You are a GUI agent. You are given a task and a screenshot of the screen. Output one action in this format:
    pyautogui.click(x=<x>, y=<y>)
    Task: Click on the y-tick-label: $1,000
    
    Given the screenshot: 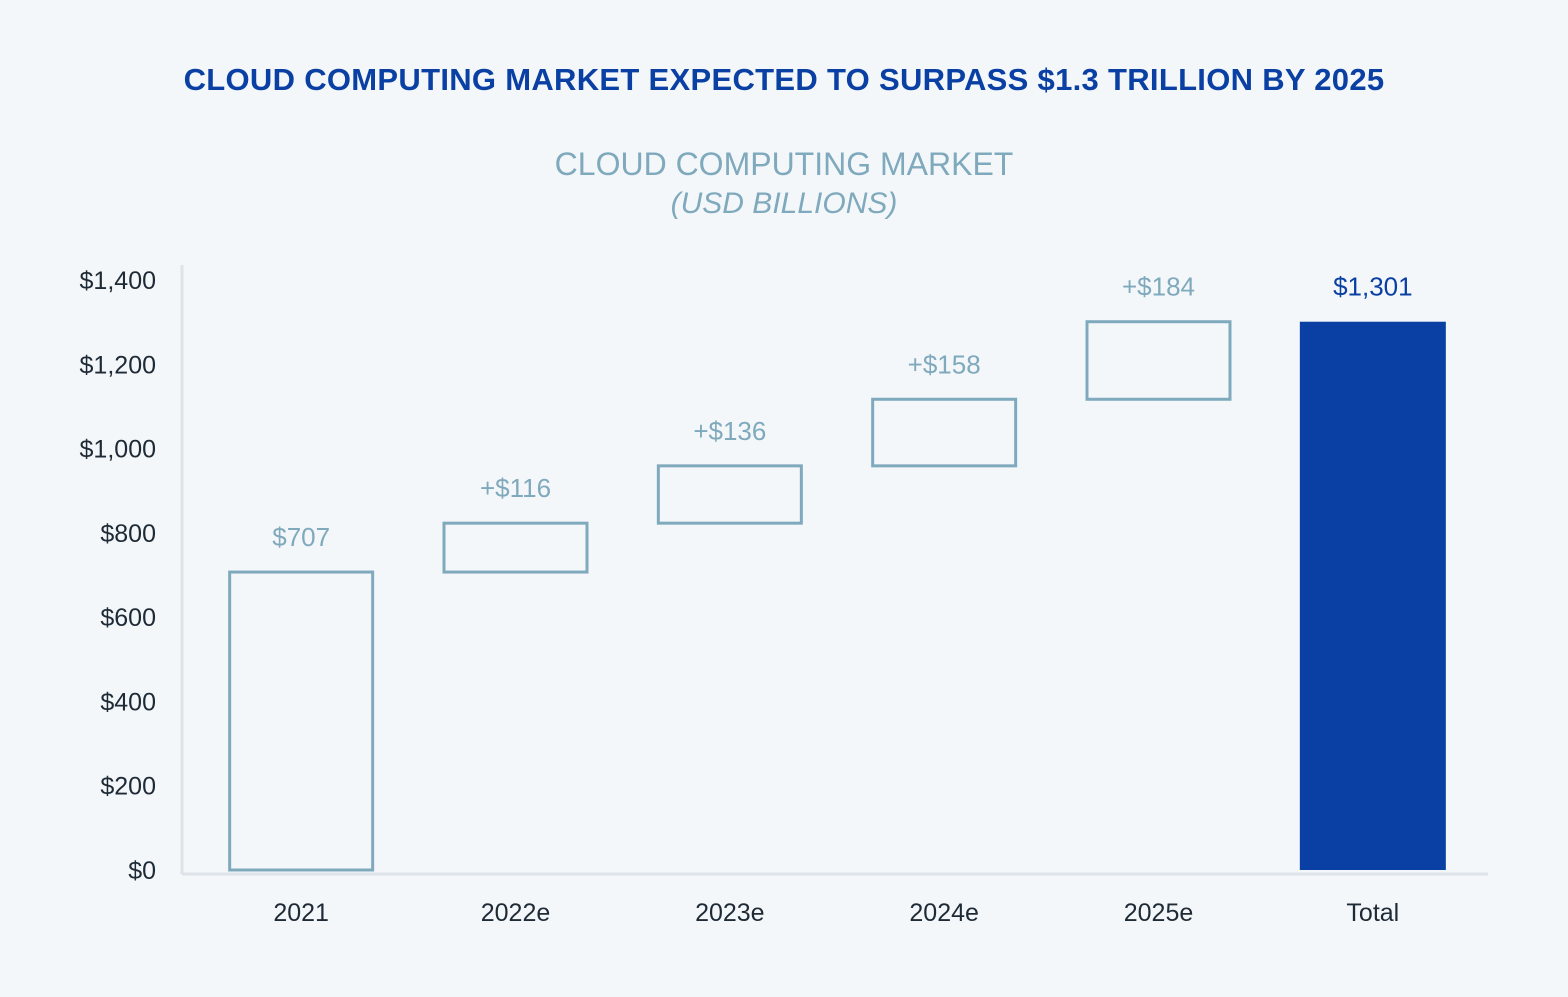 What is the action you would take?
    pyautogui.click(x=118, y=450)
    